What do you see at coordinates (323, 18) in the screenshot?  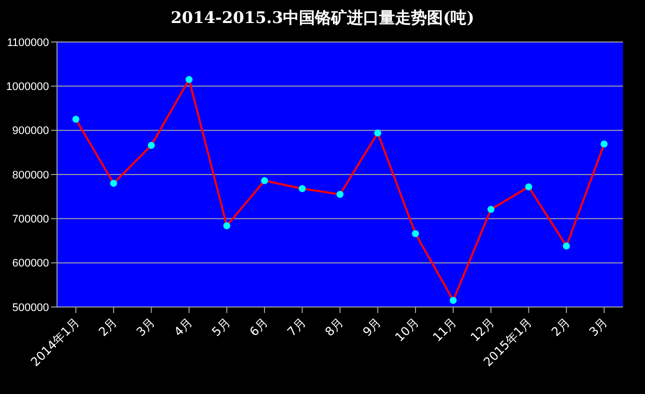 I see `chart-title: 2014-2015.3中国铬矿进口量走势图(吨)` at bounding box center [323, 18].